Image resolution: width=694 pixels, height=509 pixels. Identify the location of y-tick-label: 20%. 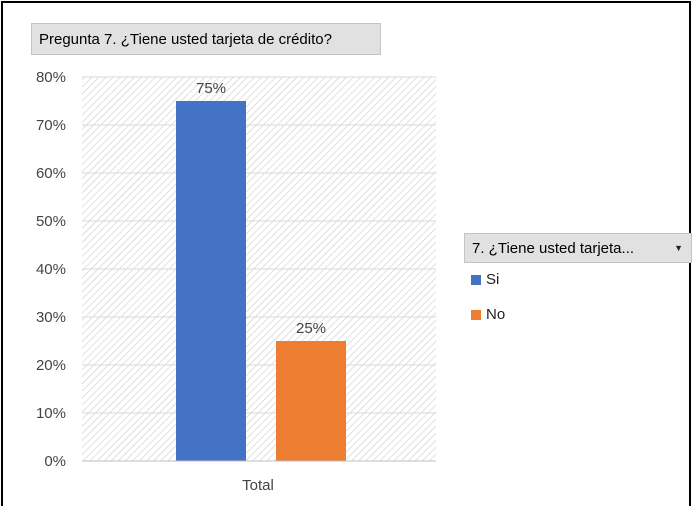
(51, 365).